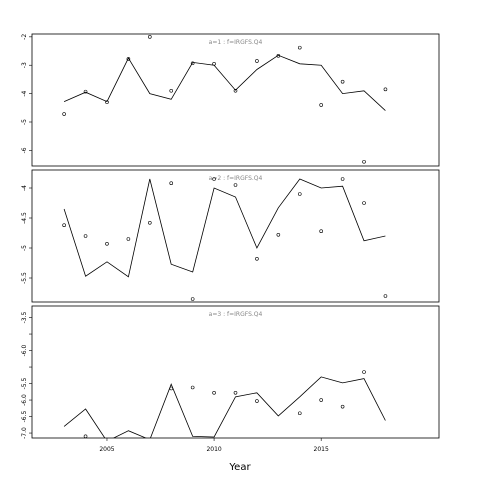 Image resolution: width=480 pixels, height=480 pixels. Describe the element at coordinates (24, 150) in the screenshot. I see `y-tick-label: -6` at that location.